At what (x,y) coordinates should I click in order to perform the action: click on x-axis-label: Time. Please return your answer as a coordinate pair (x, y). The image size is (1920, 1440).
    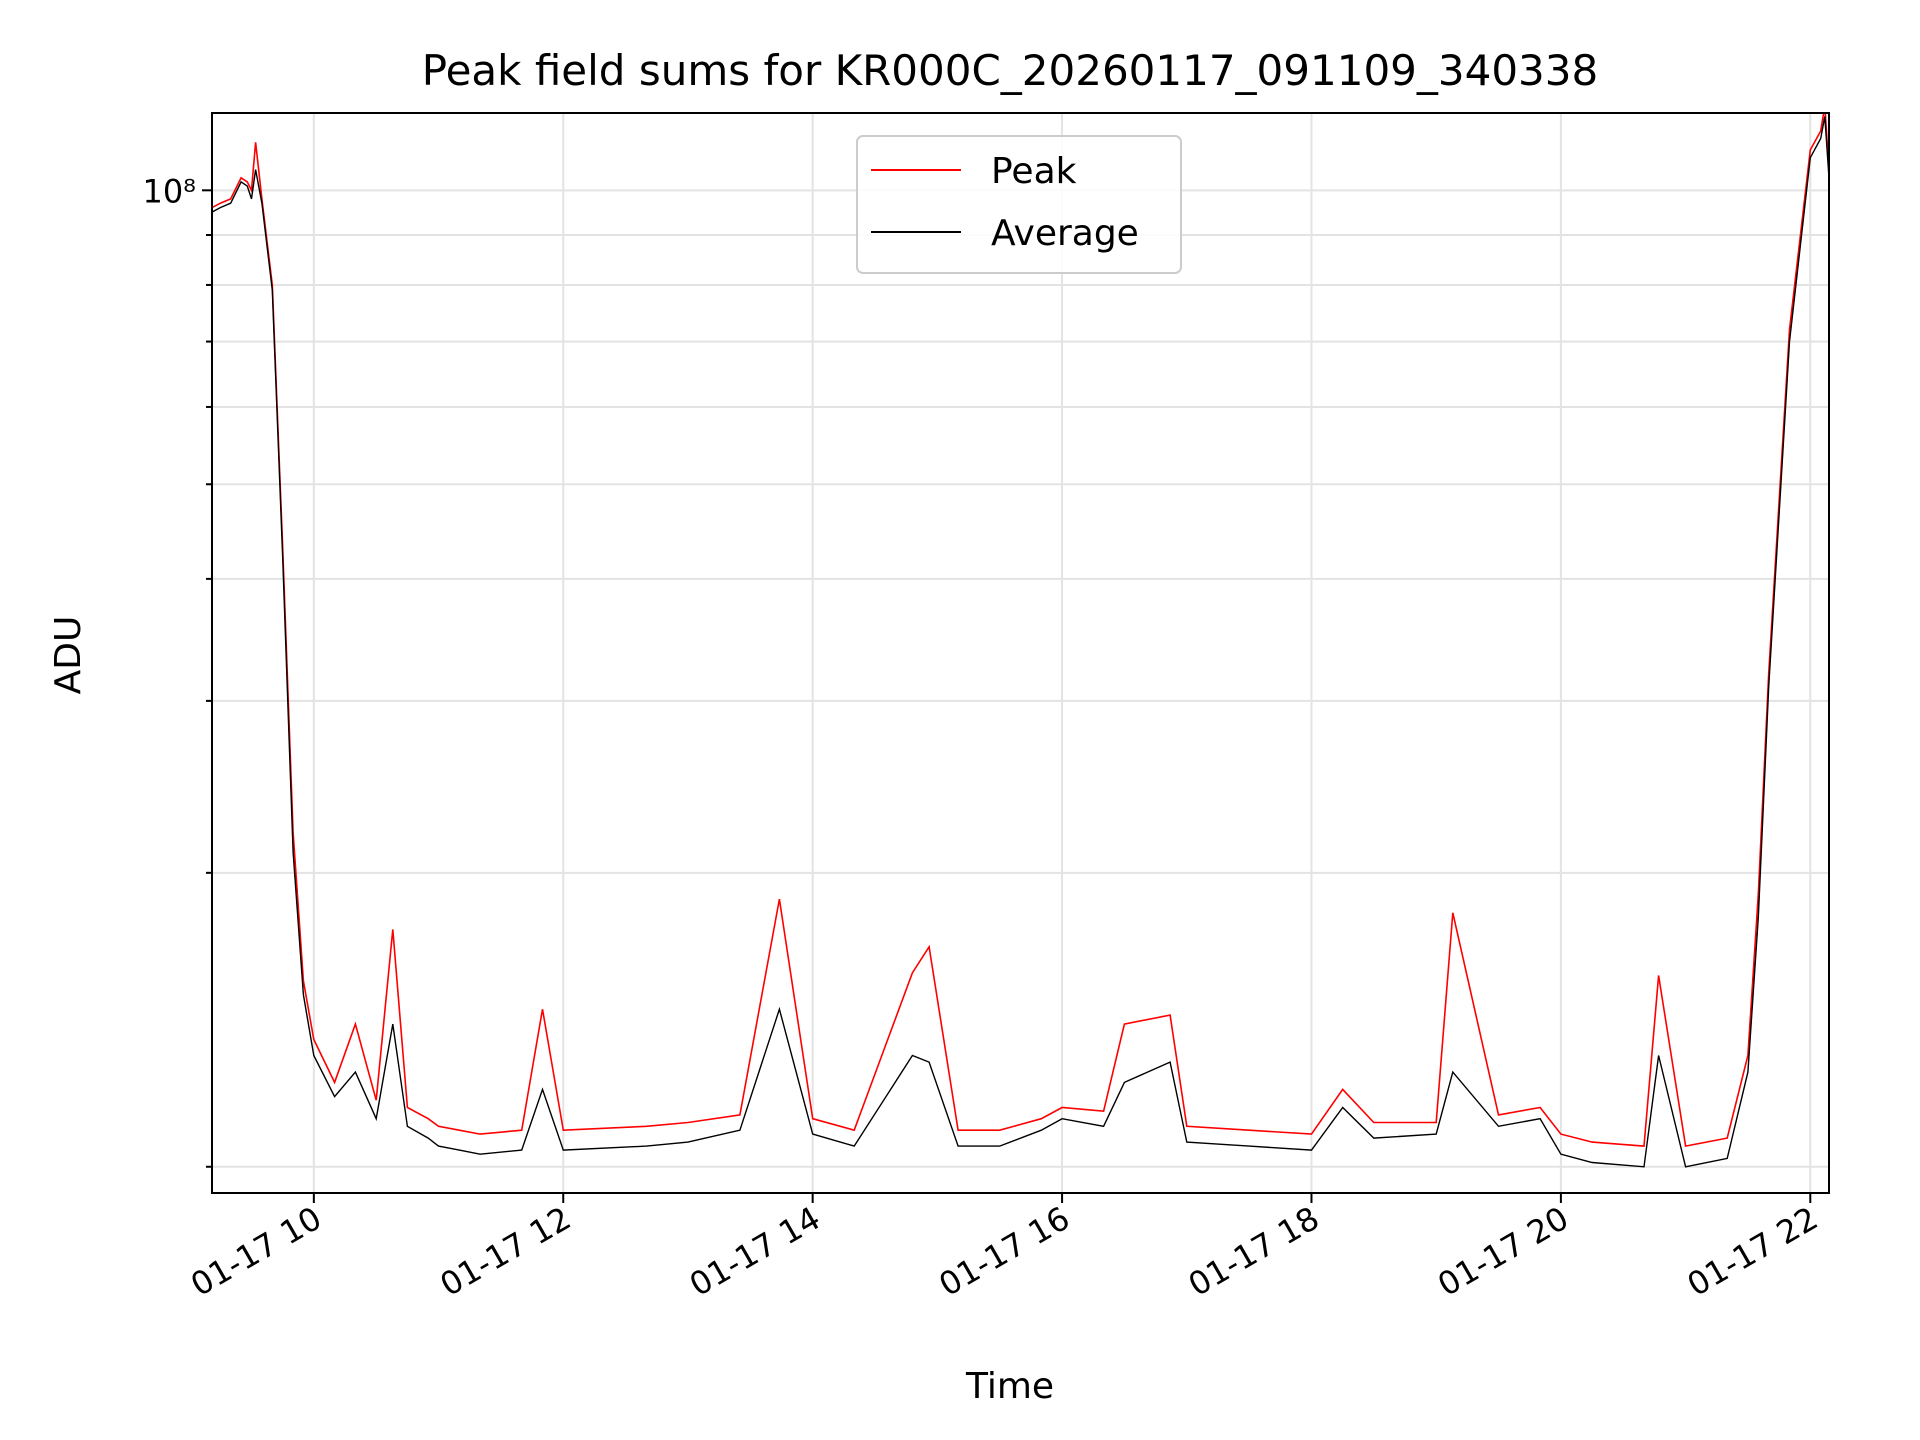
    Looking at the image, I should click on (1009, 1386).